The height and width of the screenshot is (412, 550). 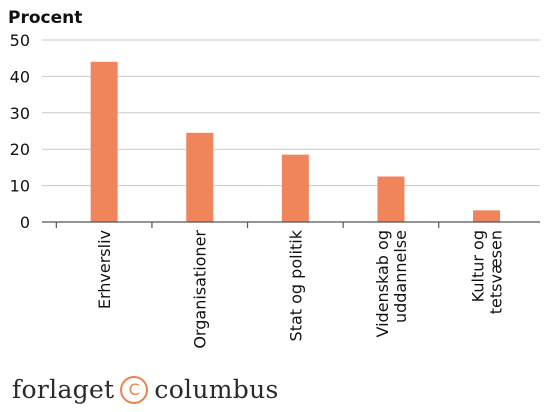 I want to click on category-label-line: Erhversliv, so click(x=104, y=269).